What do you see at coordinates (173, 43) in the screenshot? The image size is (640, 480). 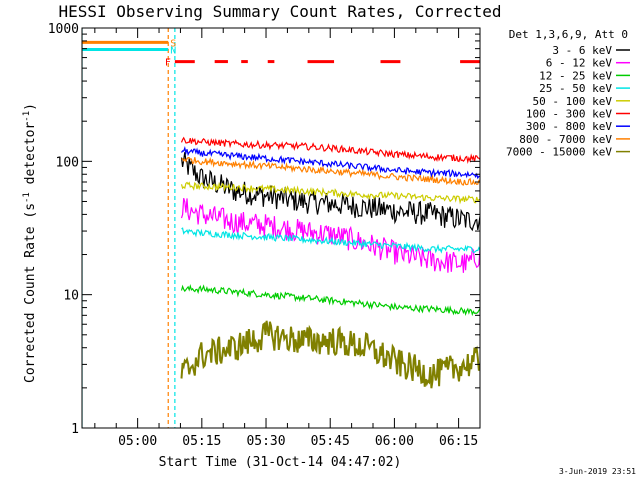 I see `flag-label-S: S` at bounding box center [173, 43].